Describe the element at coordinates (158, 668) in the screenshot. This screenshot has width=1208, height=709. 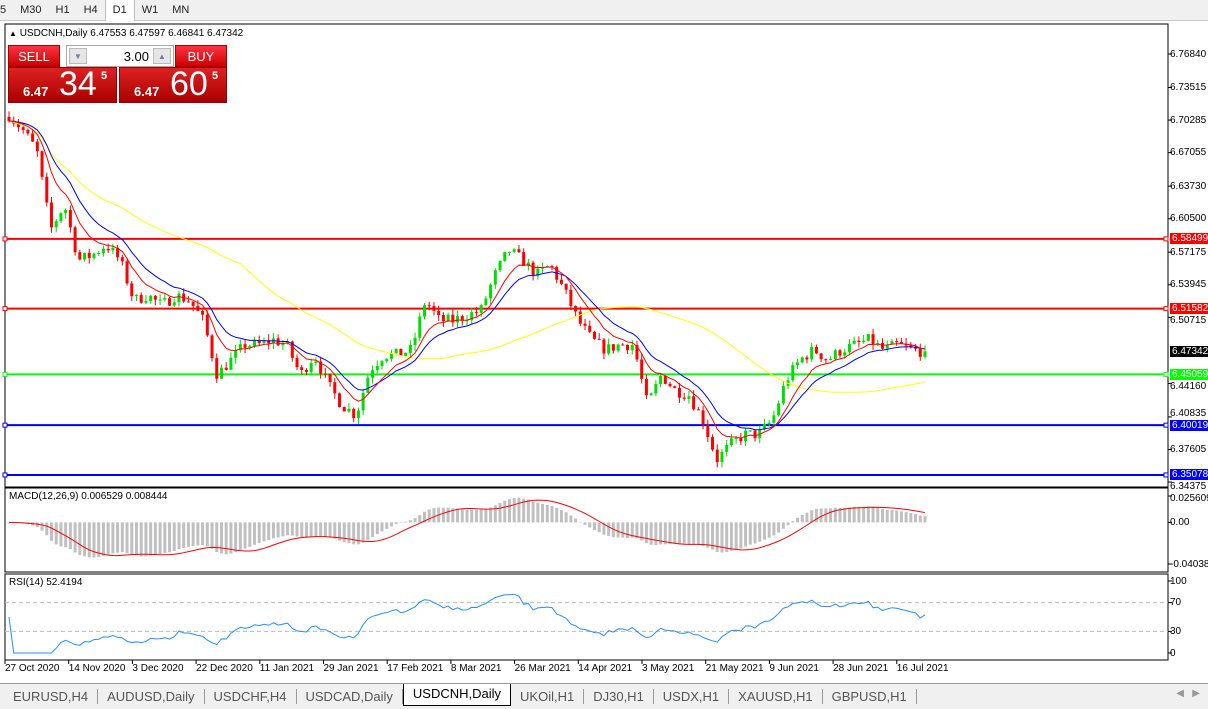
I see `date-axis-label: 3 Dec 2020` at that location.